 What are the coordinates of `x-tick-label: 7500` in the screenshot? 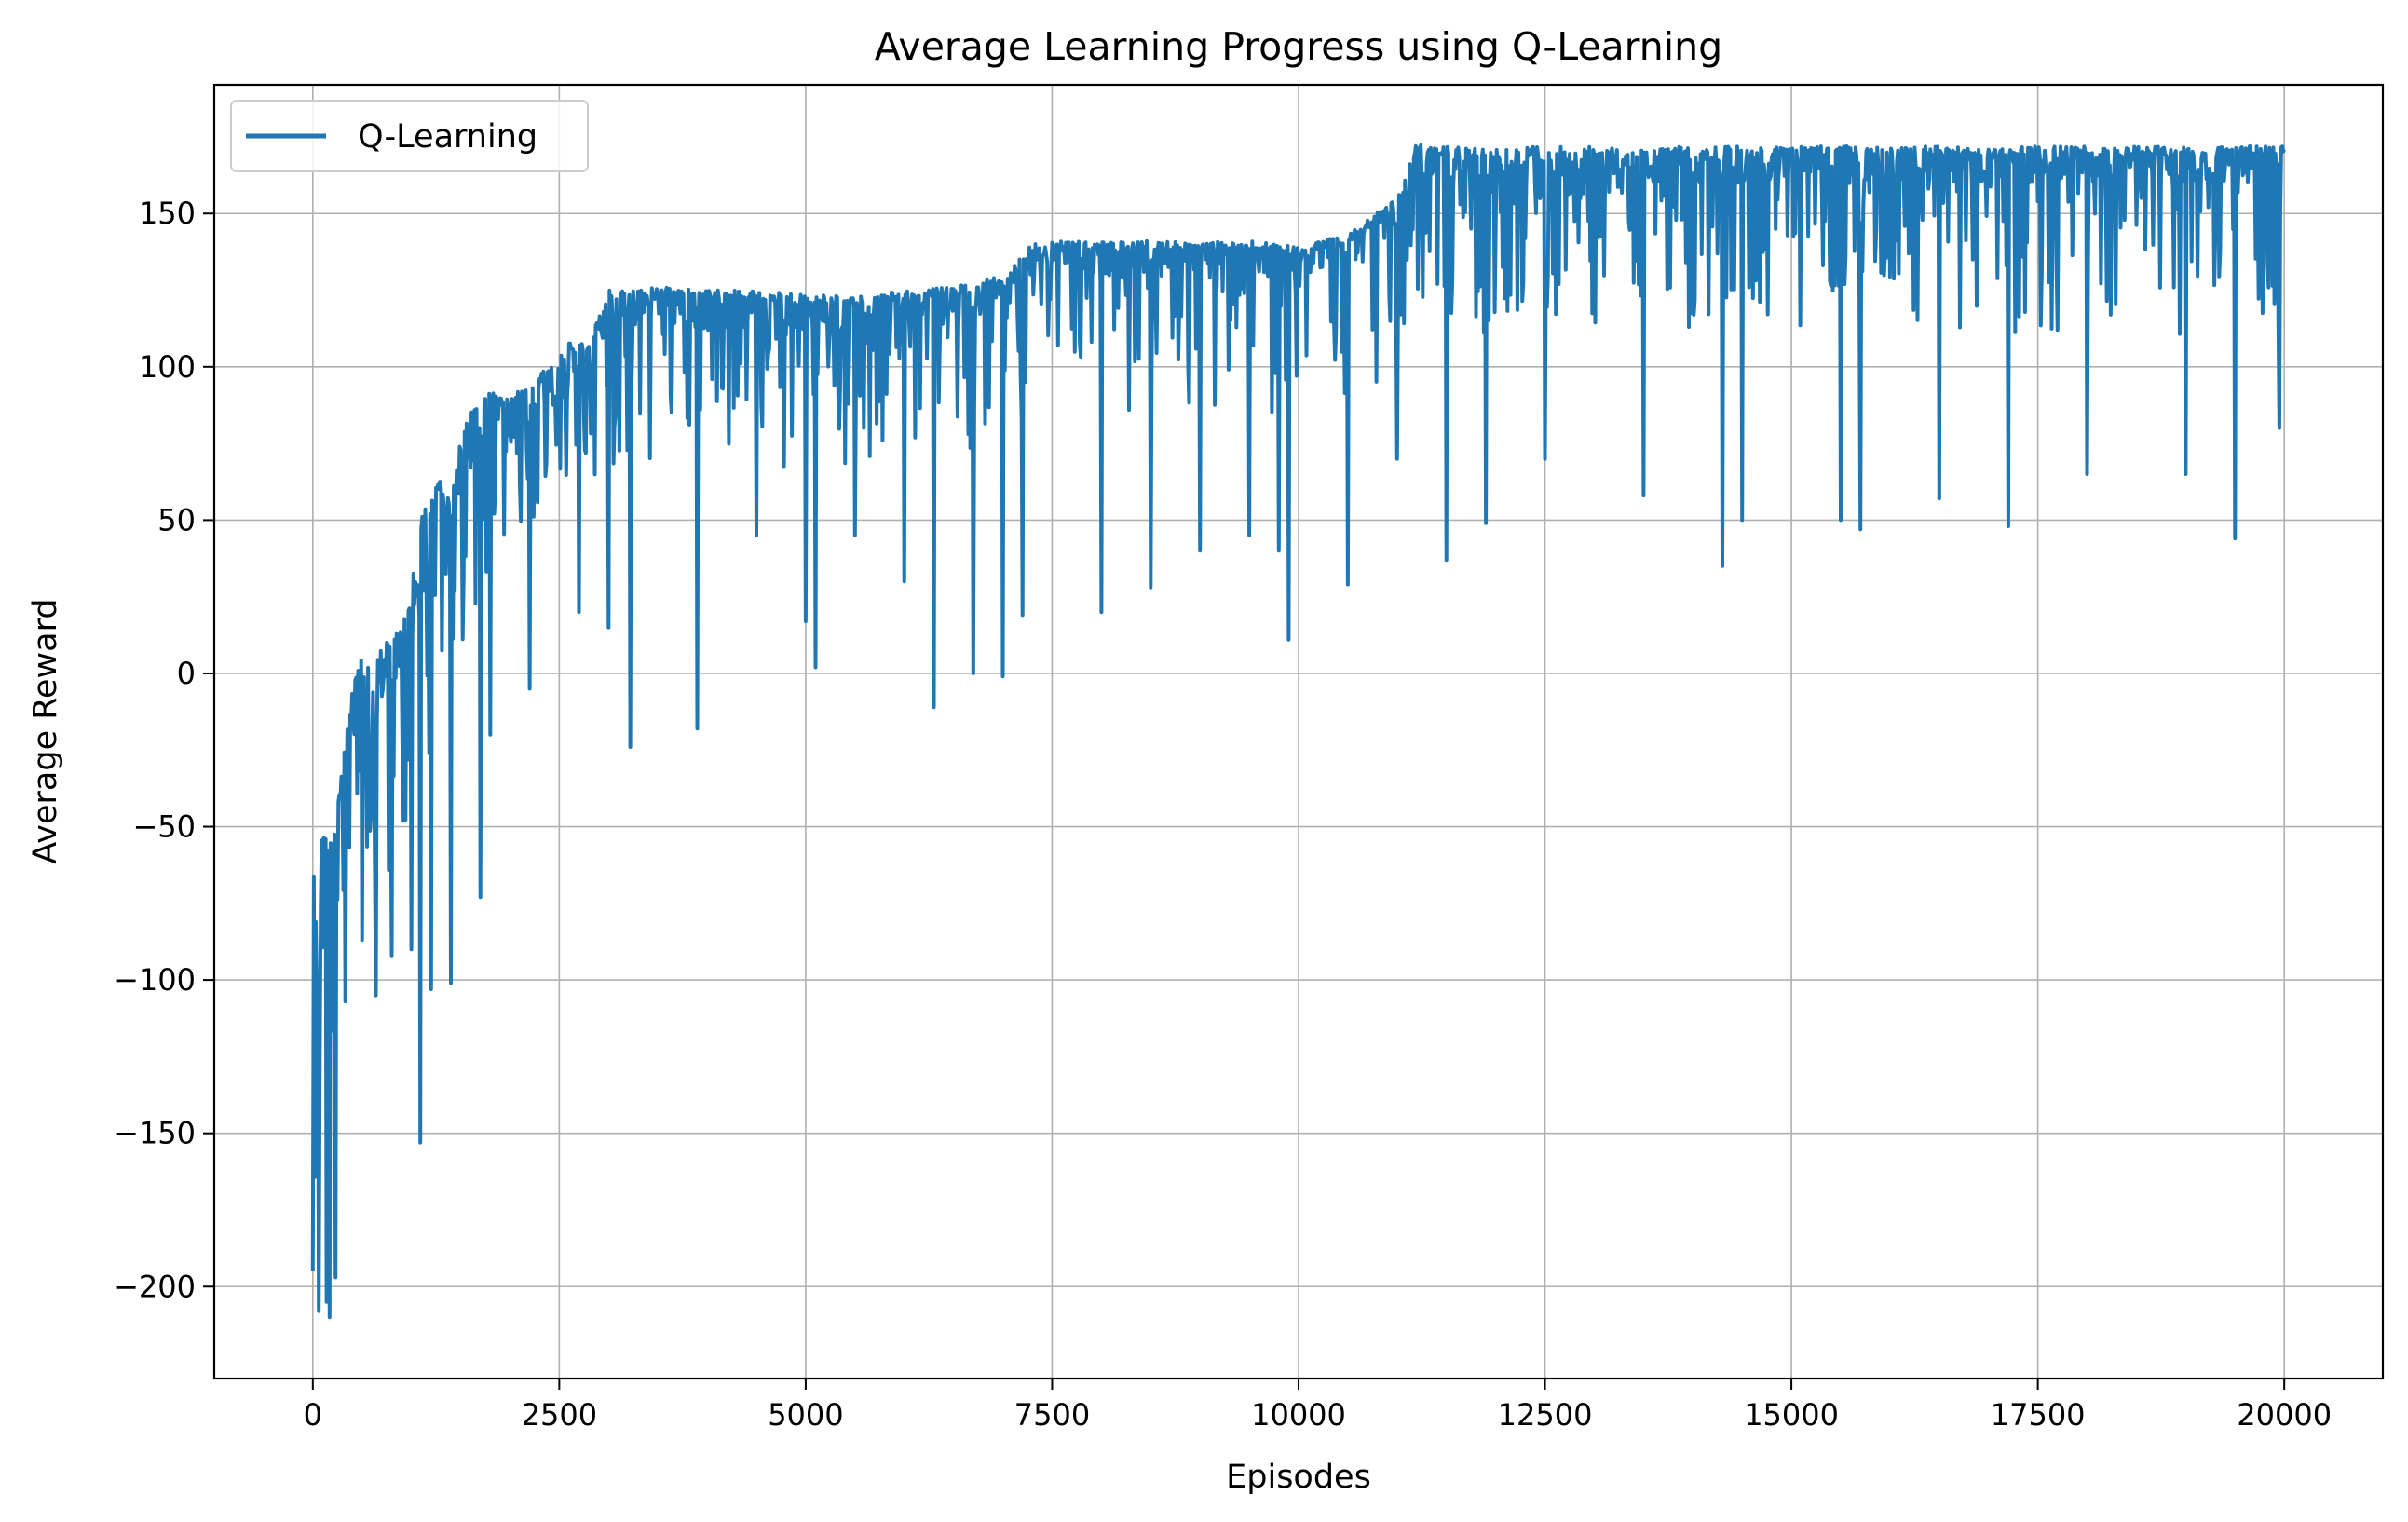 It's located at (1052, 1415).